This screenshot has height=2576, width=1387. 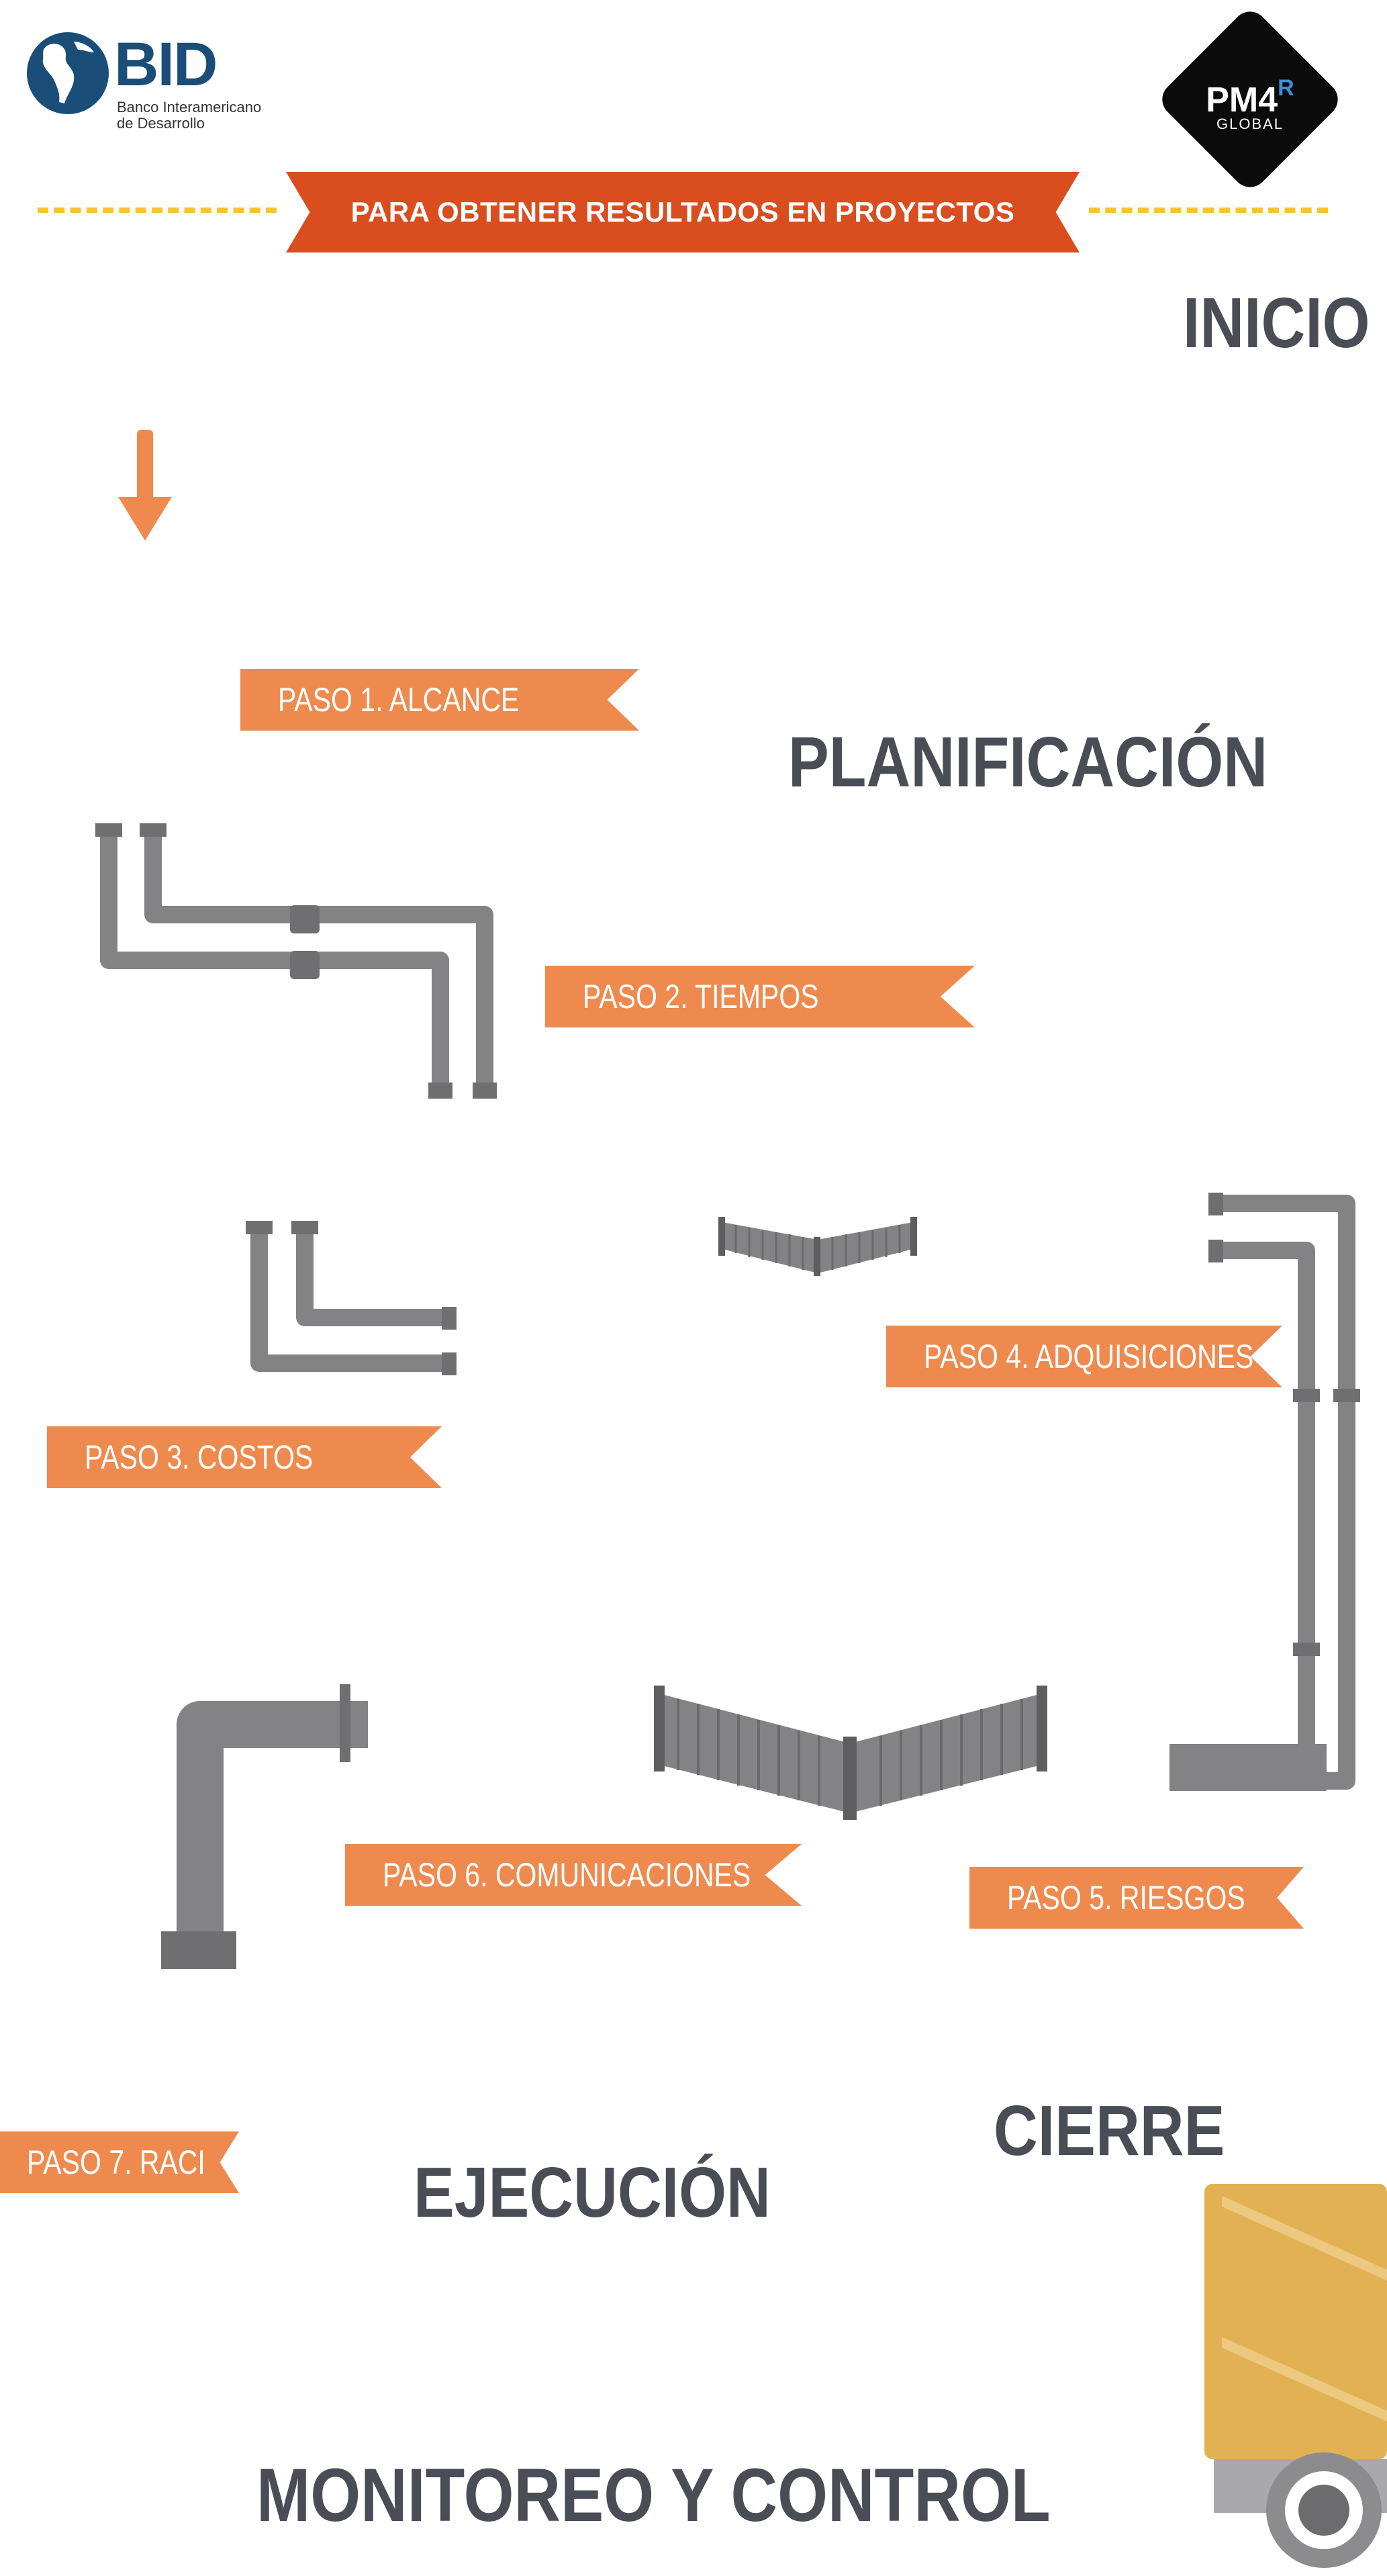 What do you see at coordinates (190, 107) in the screenshot?
I see `bid-subtitle-line1: Banco Interamericano` at bounding box center [190, 107].